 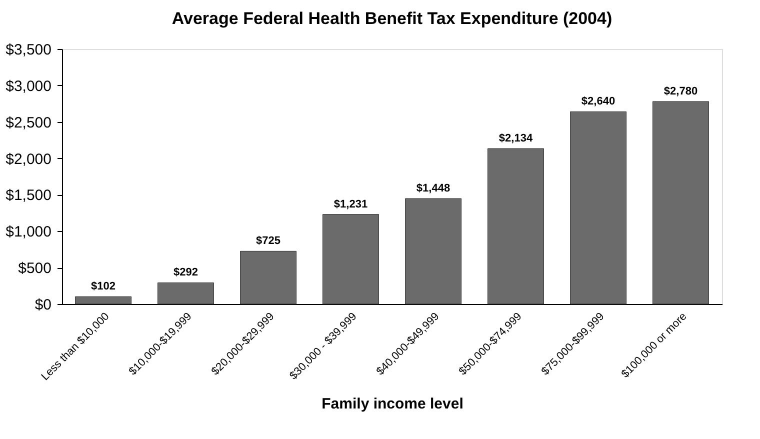 I want to click on y-tick-label: $1,500, so click(x=29, y=195).